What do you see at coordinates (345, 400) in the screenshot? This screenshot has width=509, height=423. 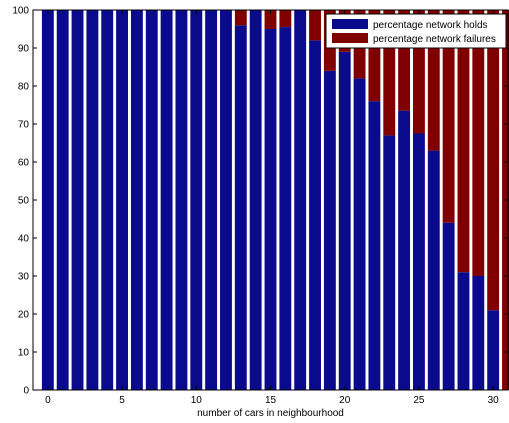 I see `x-tick-label: 20` at bounding box center [345, 400].